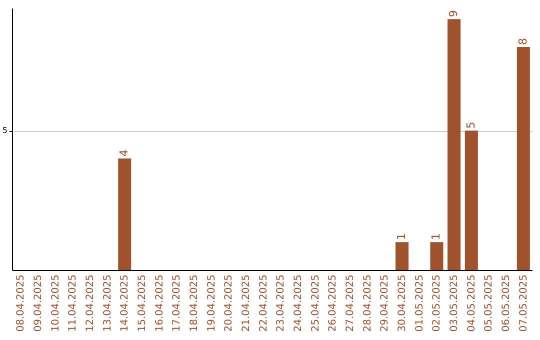  What do you see at coordinates (523, 42) in the screenshot?
I see `data-label: 8` at bounding box center [523, 42].